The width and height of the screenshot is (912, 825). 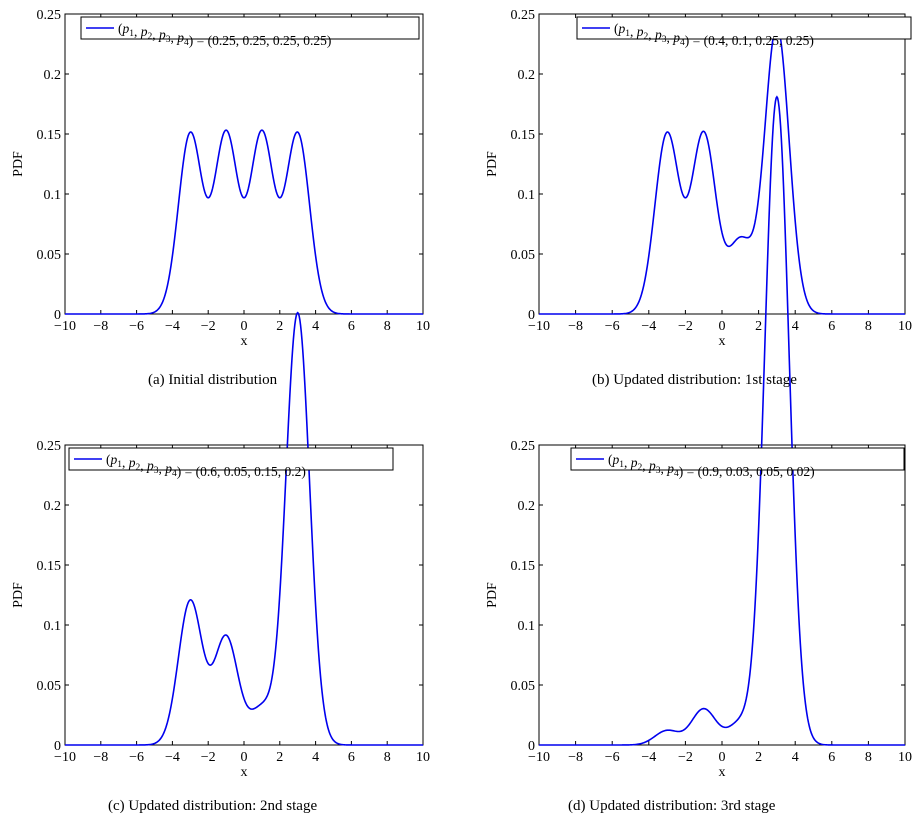 What do you see at coordinates (213, 806) in the screenshot?
I see `caption-c: (c) Updated distribution: 2nd stage` at bounding box center [213, 806].